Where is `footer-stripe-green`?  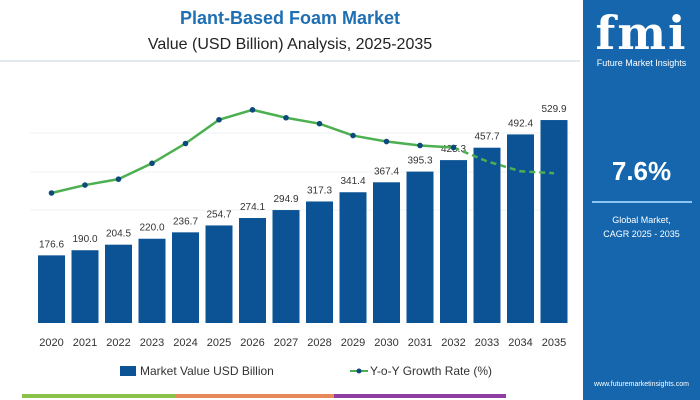 footer-stripe-green is located at coordinates (99, 396).